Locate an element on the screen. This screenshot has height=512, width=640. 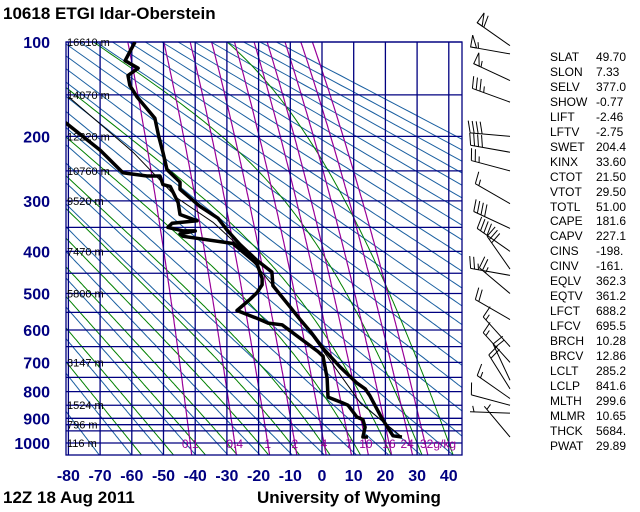
index-name: KINX is located at coordinates (564, 161).